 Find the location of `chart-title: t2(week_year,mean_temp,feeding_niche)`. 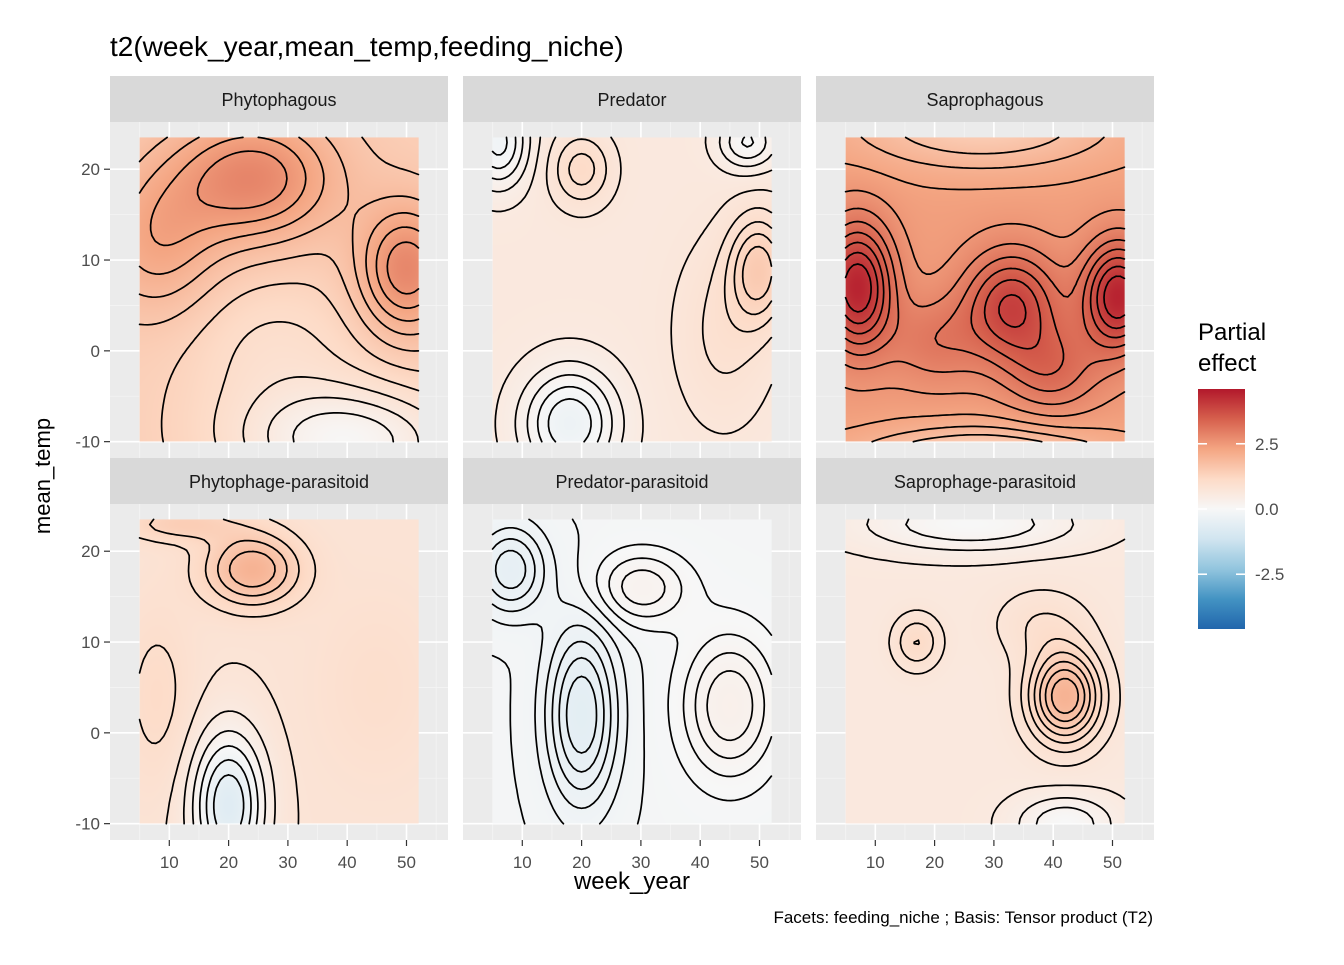

chart-title: t2(week_year,mean_temp,feeding_niche) is located at coordinates (367, 46).